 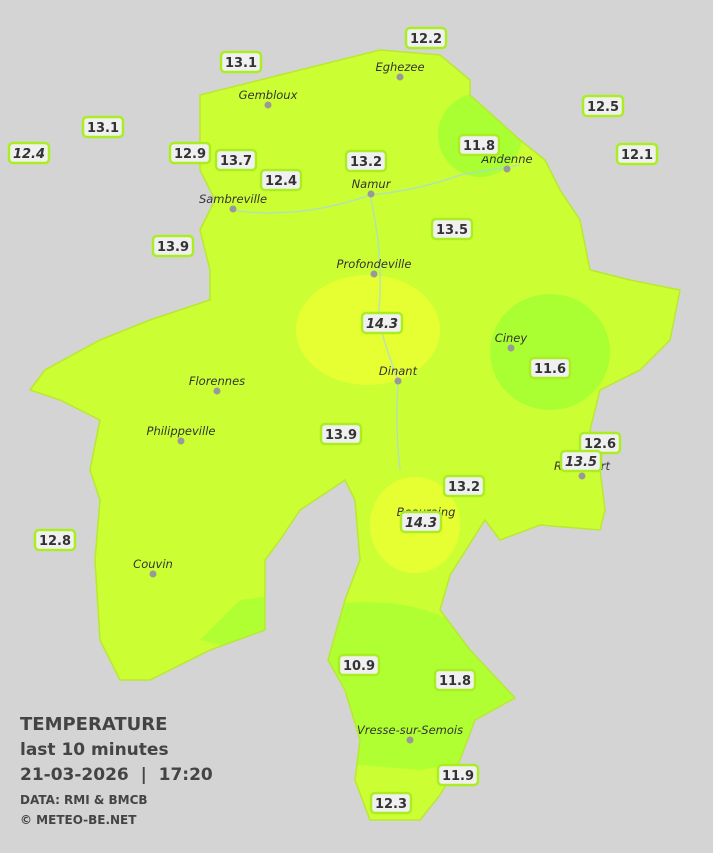 I want to click on station-value: 12.1, so click(x=637, y=155).